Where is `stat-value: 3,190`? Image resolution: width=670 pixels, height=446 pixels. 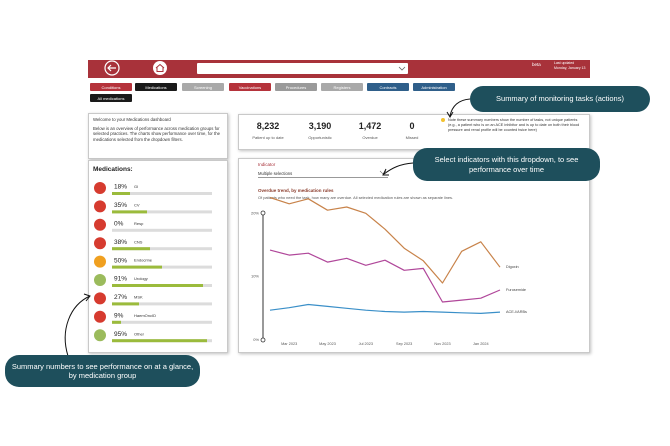
stat-value: 3,190 is located at coordinates (320, 126).